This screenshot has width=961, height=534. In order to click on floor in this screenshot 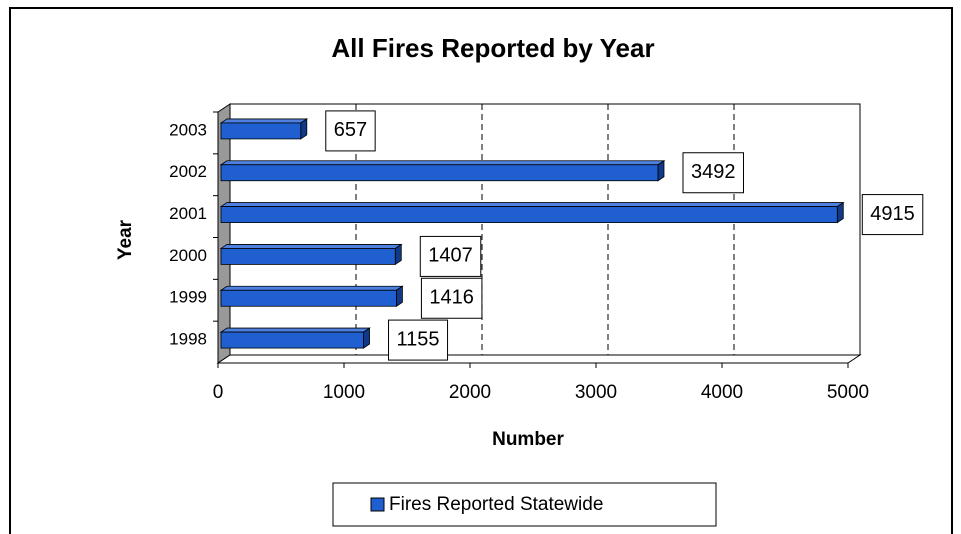, I will do `click(539, 359)`.